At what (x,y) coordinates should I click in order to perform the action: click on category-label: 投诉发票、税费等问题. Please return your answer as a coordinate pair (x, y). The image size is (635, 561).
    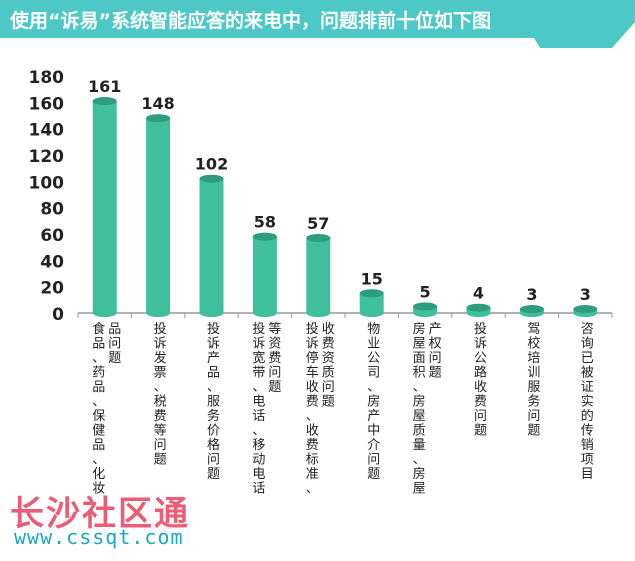
    Looking at the image, I should click on (160, 394).